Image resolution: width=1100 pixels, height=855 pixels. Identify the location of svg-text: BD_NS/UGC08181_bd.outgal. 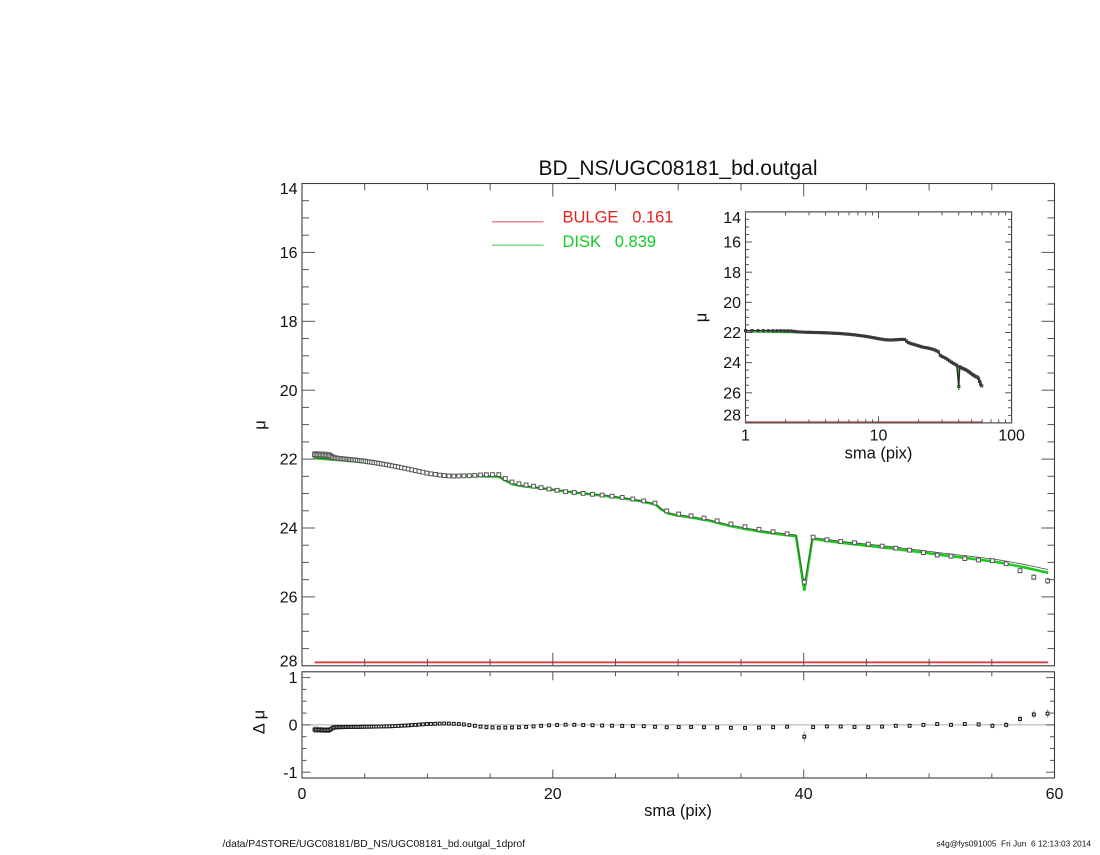
(677, 168).